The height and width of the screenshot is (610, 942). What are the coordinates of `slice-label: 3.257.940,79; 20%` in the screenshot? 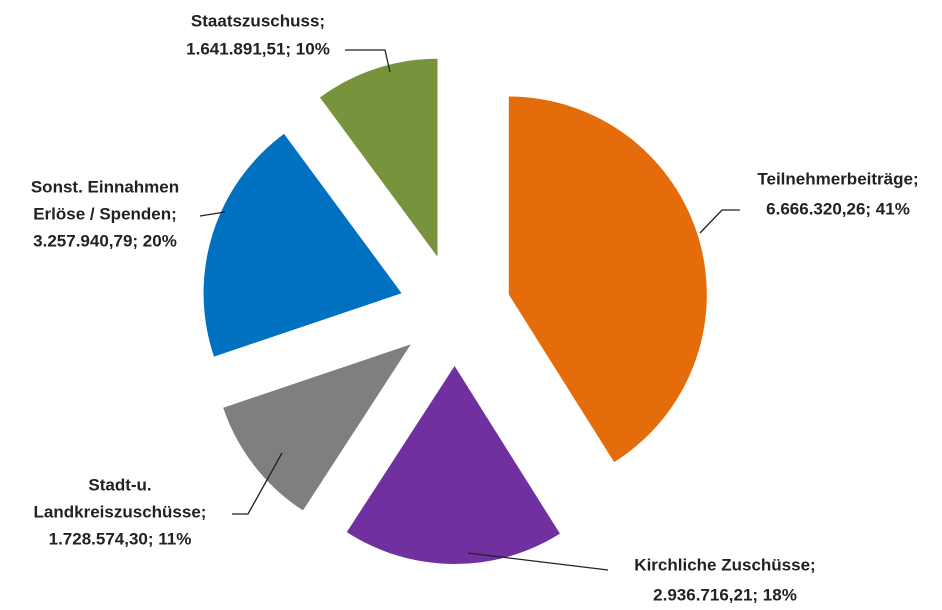 It's located at (105, 240).